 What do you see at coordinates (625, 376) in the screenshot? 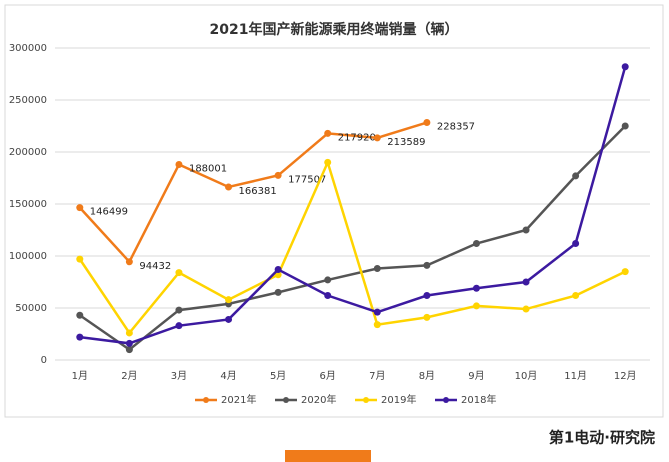
I see `x-tick-label: 12月` at bounding box center [625, 376].